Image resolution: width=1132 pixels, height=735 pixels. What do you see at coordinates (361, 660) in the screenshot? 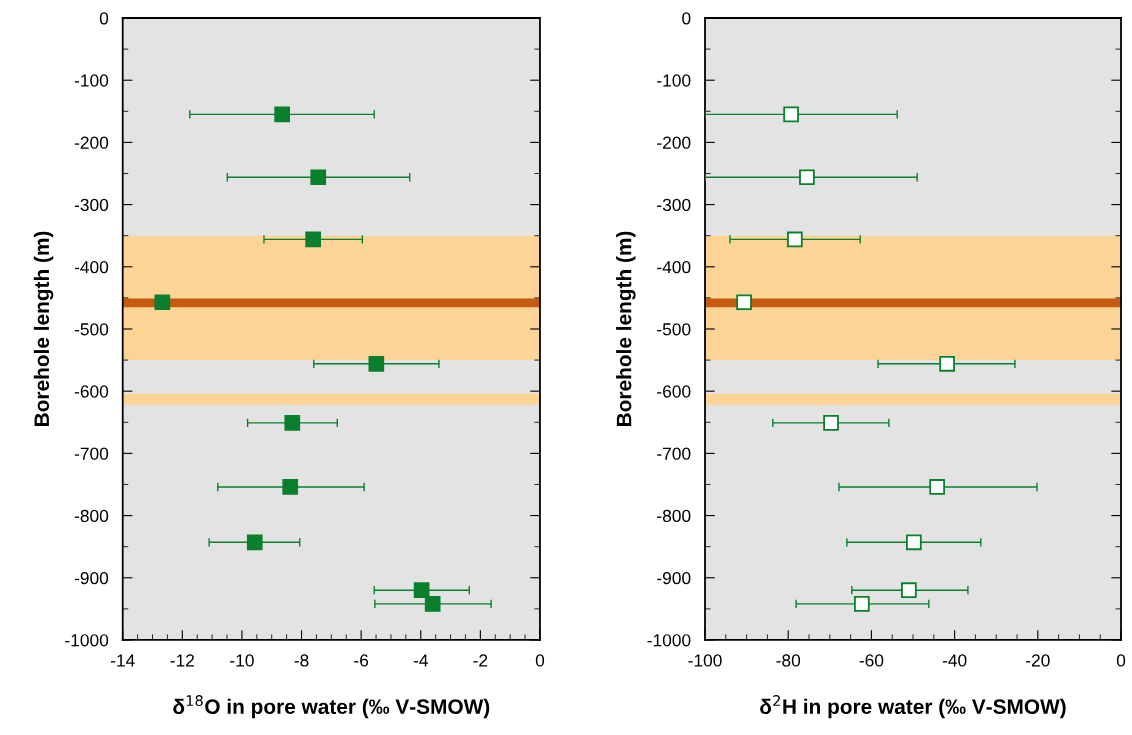
I see `x-tick-label: -6` at bounding box center [361, 660].